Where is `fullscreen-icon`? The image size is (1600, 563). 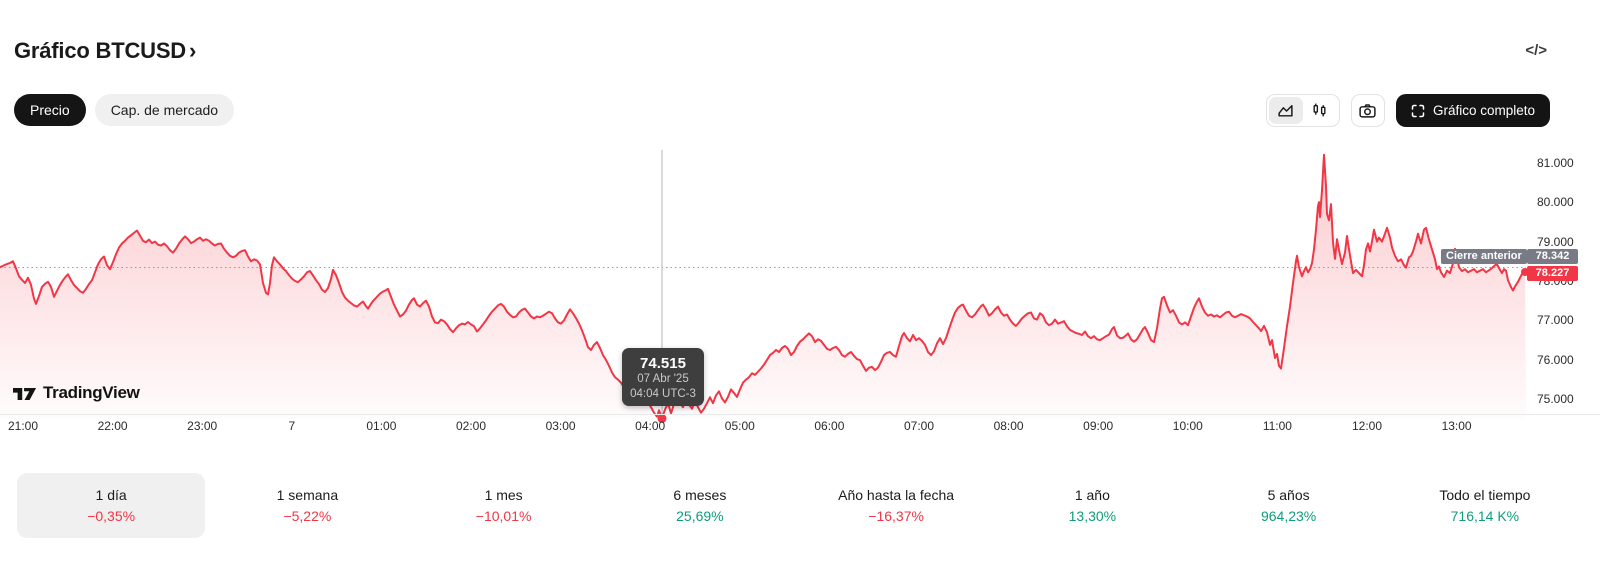 fullscreen-icon is located at coordinates (1418, 111).